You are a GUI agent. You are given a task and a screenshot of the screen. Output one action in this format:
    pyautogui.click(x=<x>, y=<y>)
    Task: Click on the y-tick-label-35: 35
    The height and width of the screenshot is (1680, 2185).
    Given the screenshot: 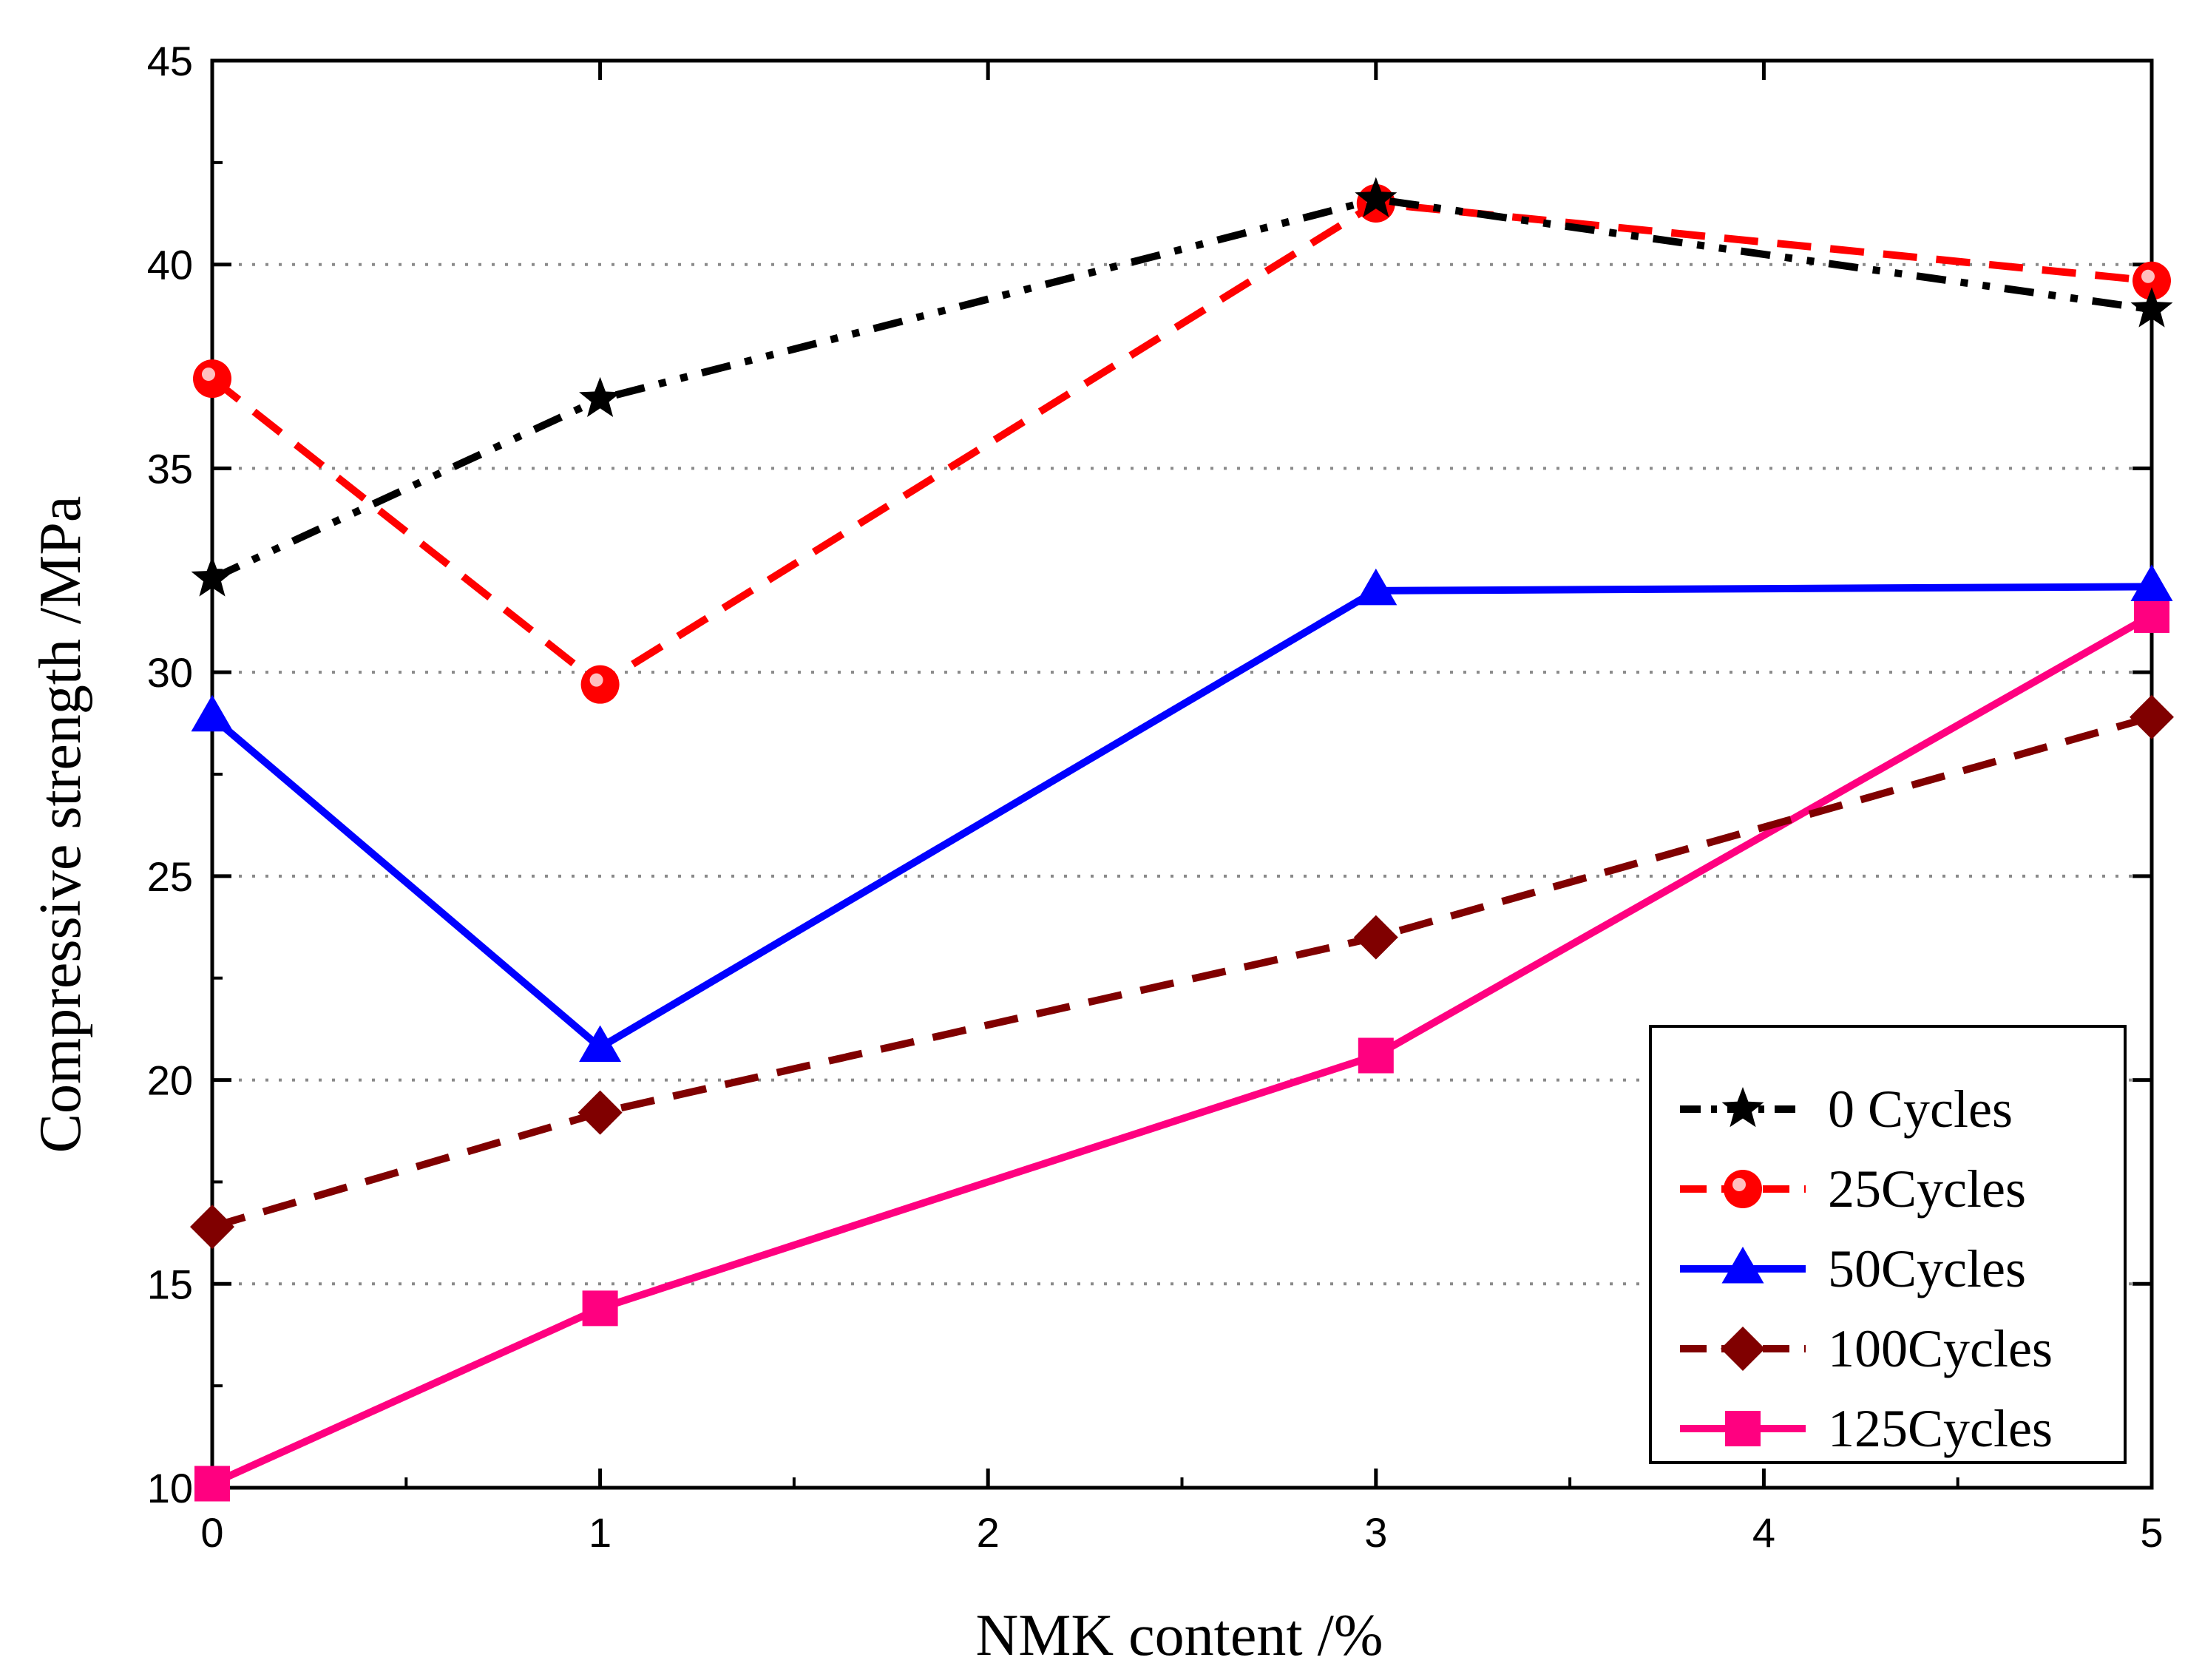 What is the action you would take?
    pyautogui.click(x=170, y=469)
    